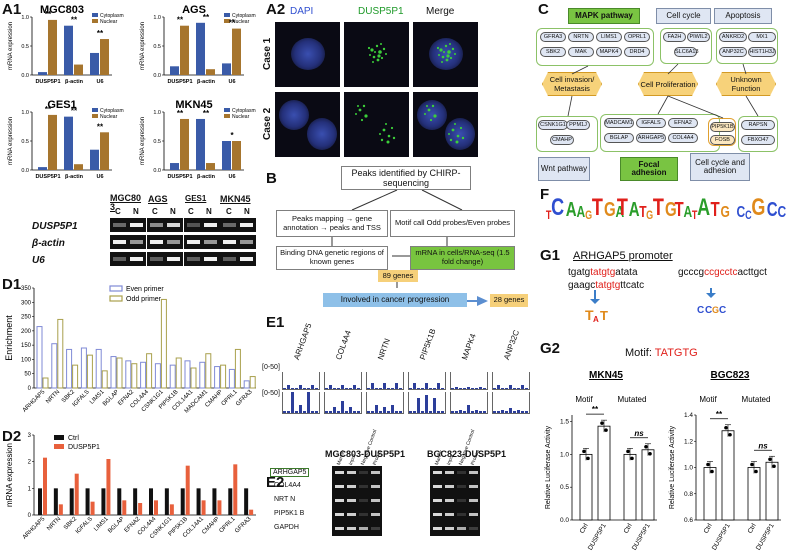 The width and height of the screenshot is (786, 559). I want to click on e1-gene-label: ARHGAP5, so click(303, 342).